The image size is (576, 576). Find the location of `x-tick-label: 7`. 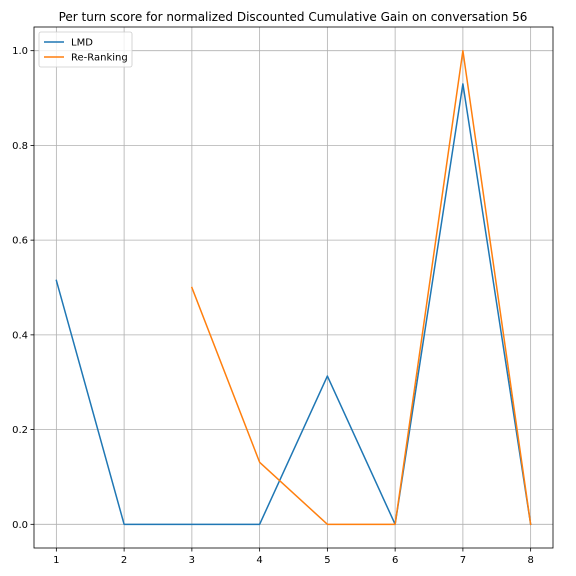

x-tick-label: 7 is located at coordinates (463, 560).